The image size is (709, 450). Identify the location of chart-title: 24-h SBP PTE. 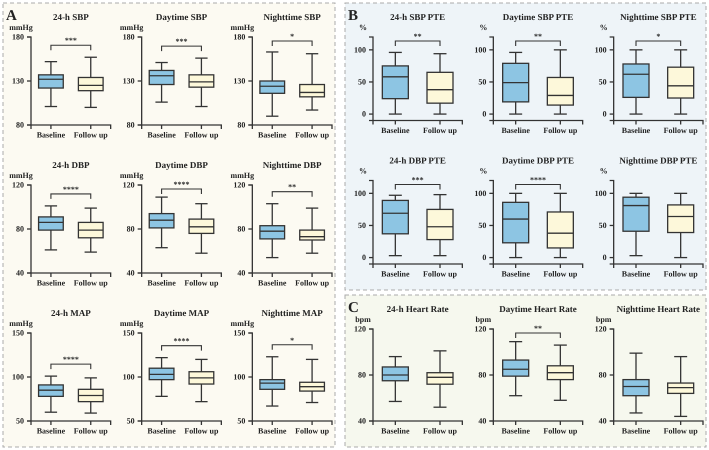
(418, 17).